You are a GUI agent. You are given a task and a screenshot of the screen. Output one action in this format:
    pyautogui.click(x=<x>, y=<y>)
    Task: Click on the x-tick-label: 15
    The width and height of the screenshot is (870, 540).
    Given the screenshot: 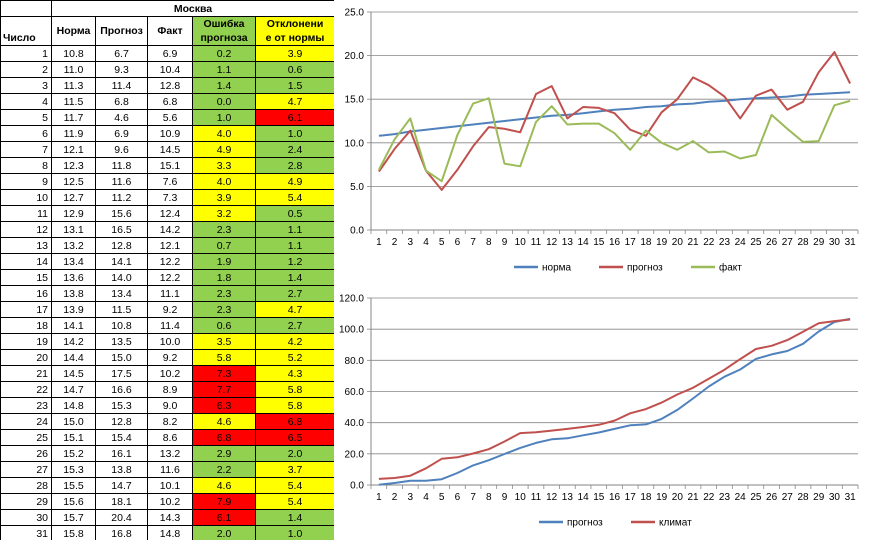 What is the action you would take?
    pyautogui.click(x=599, y=242)
    